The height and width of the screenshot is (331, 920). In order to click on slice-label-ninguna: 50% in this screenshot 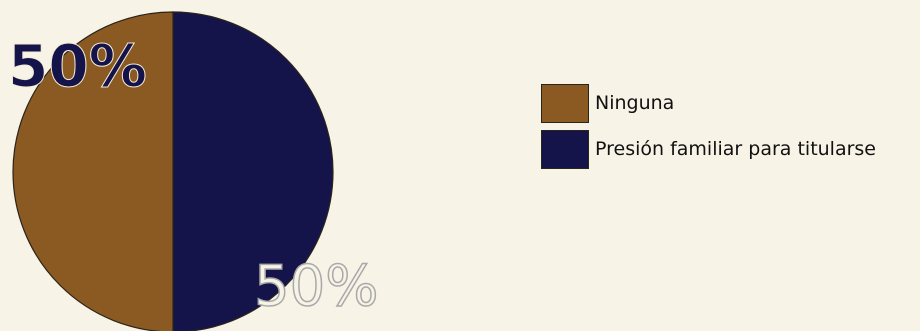, I will do `click(77, 66)`.